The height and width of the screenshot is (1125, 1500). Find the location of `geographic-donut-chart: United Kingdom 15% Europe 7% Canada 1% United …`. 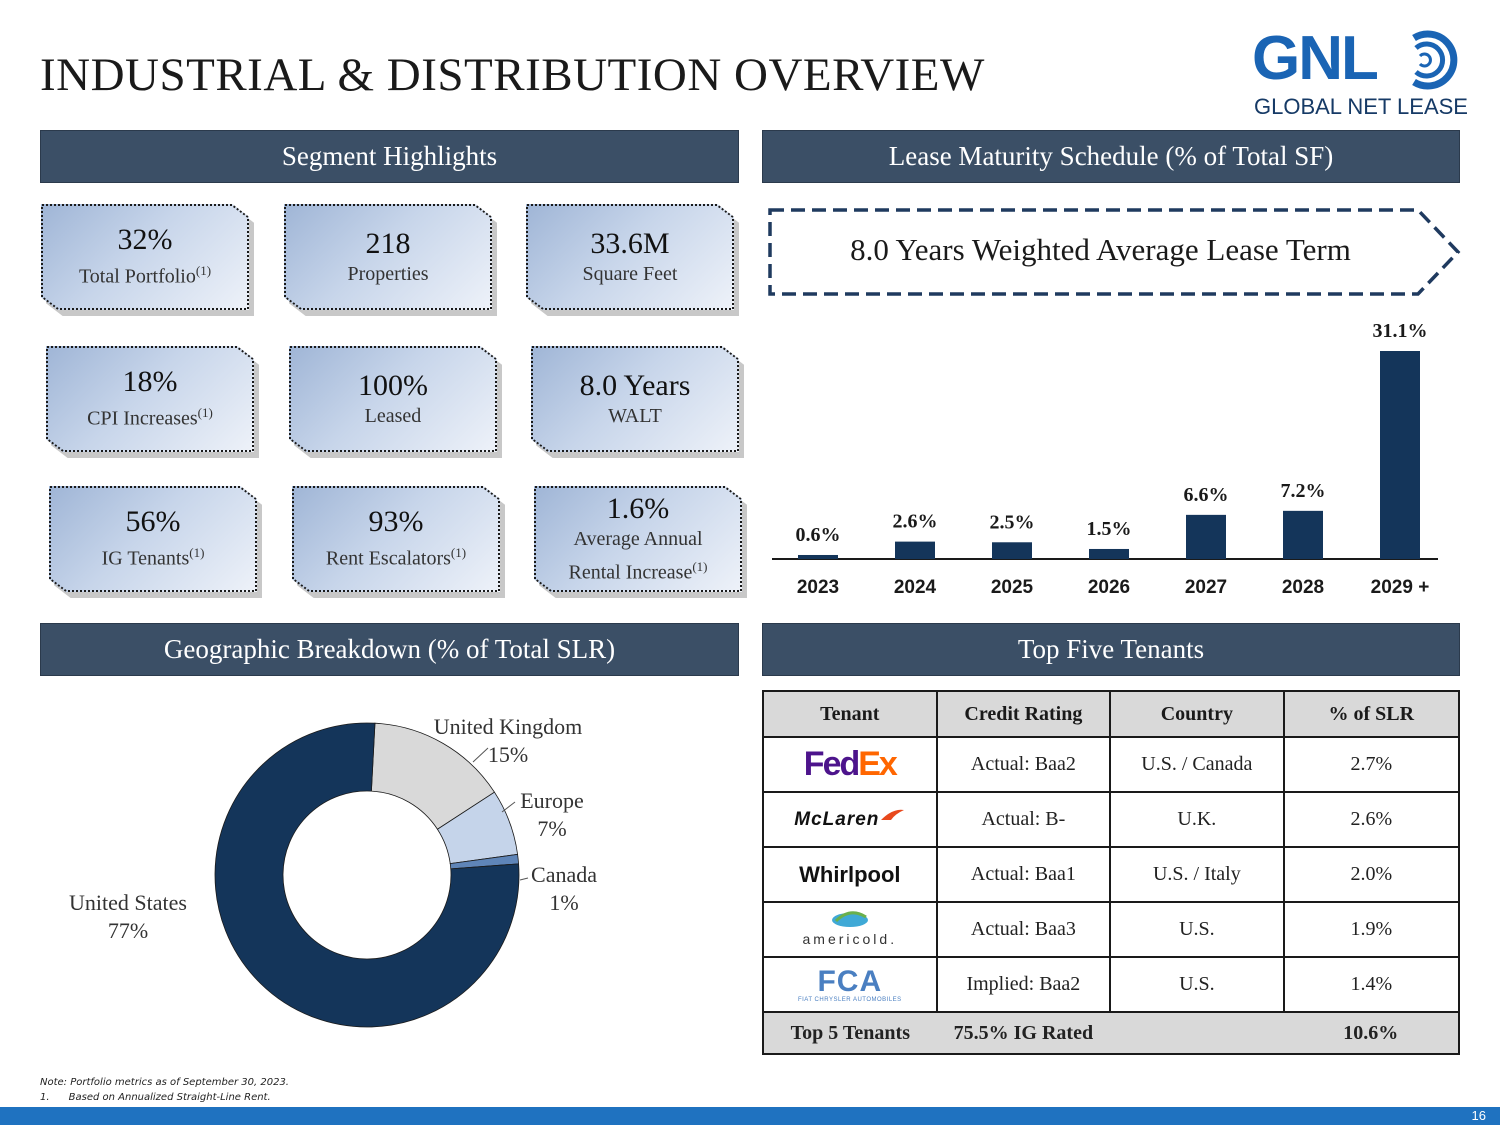

geographic-donut-chart: United Kingdom 15% Europe 7% Canada 1% United … is located at coordinates (333, 871).